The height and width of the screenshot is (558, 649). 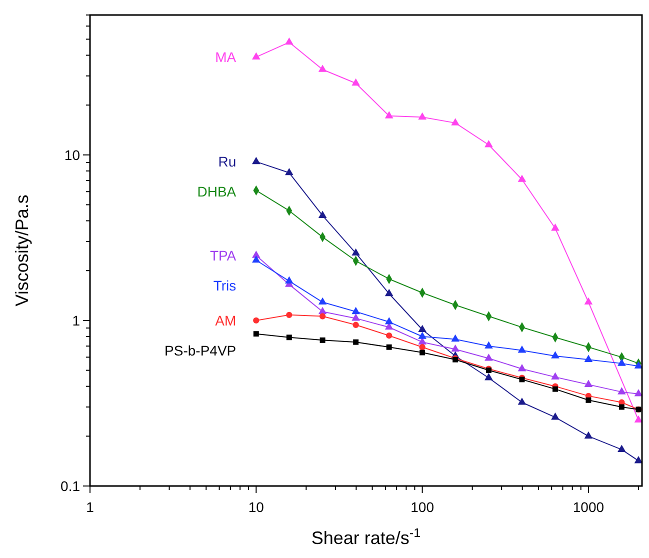 I want to click on y-axis-title: Viscosity/Pa.s, so click(x=22, y=250).